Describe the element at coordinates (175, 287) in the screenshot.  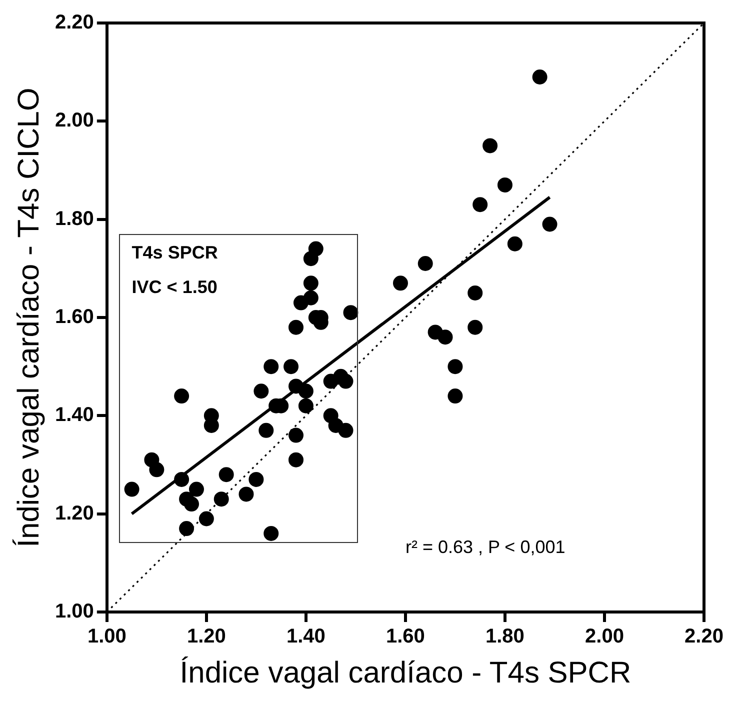
I see `annotation: IVC < 1.50` at that location.